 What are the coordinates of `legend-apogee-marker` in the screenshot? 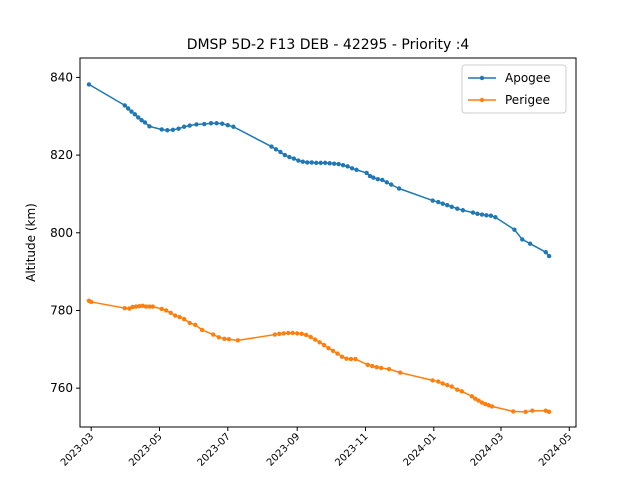 It's located at (482, 78).